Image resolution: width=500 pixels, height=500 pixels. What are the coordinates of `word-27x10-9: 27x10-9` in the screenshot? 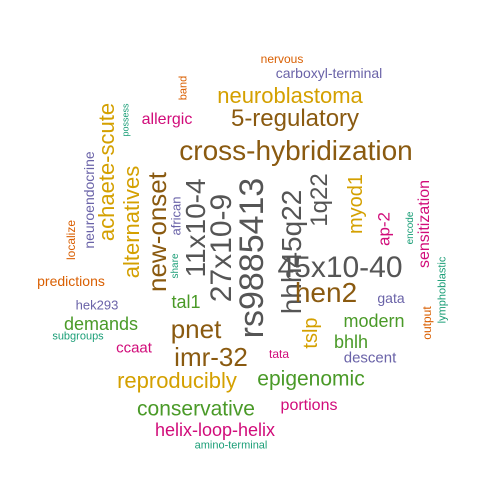 It's located at (221, 248).